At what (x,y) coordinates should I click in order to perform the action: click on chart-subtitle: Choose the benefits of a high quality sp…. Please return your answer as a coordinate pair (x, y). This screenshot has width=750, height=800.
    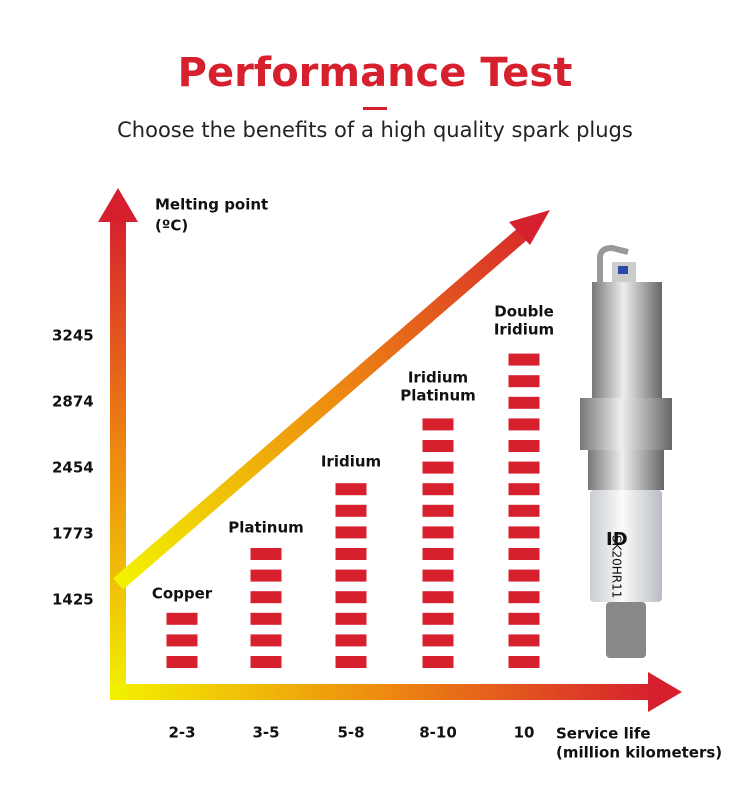
    Looking at the image, I should click on (375, 130).